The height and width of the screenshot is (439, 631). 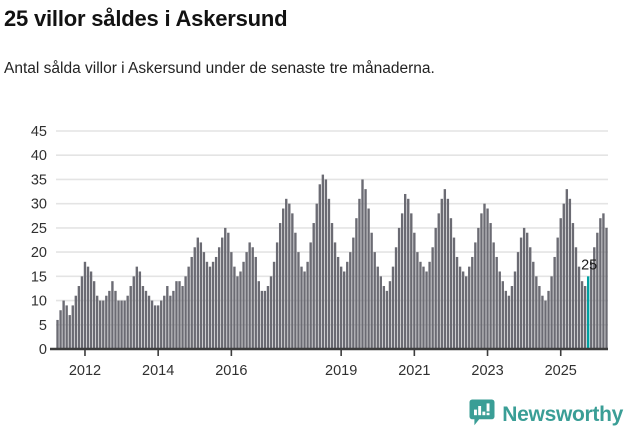 I want to click on brand-footer: Newsworthy, so click(x=546, y=415).